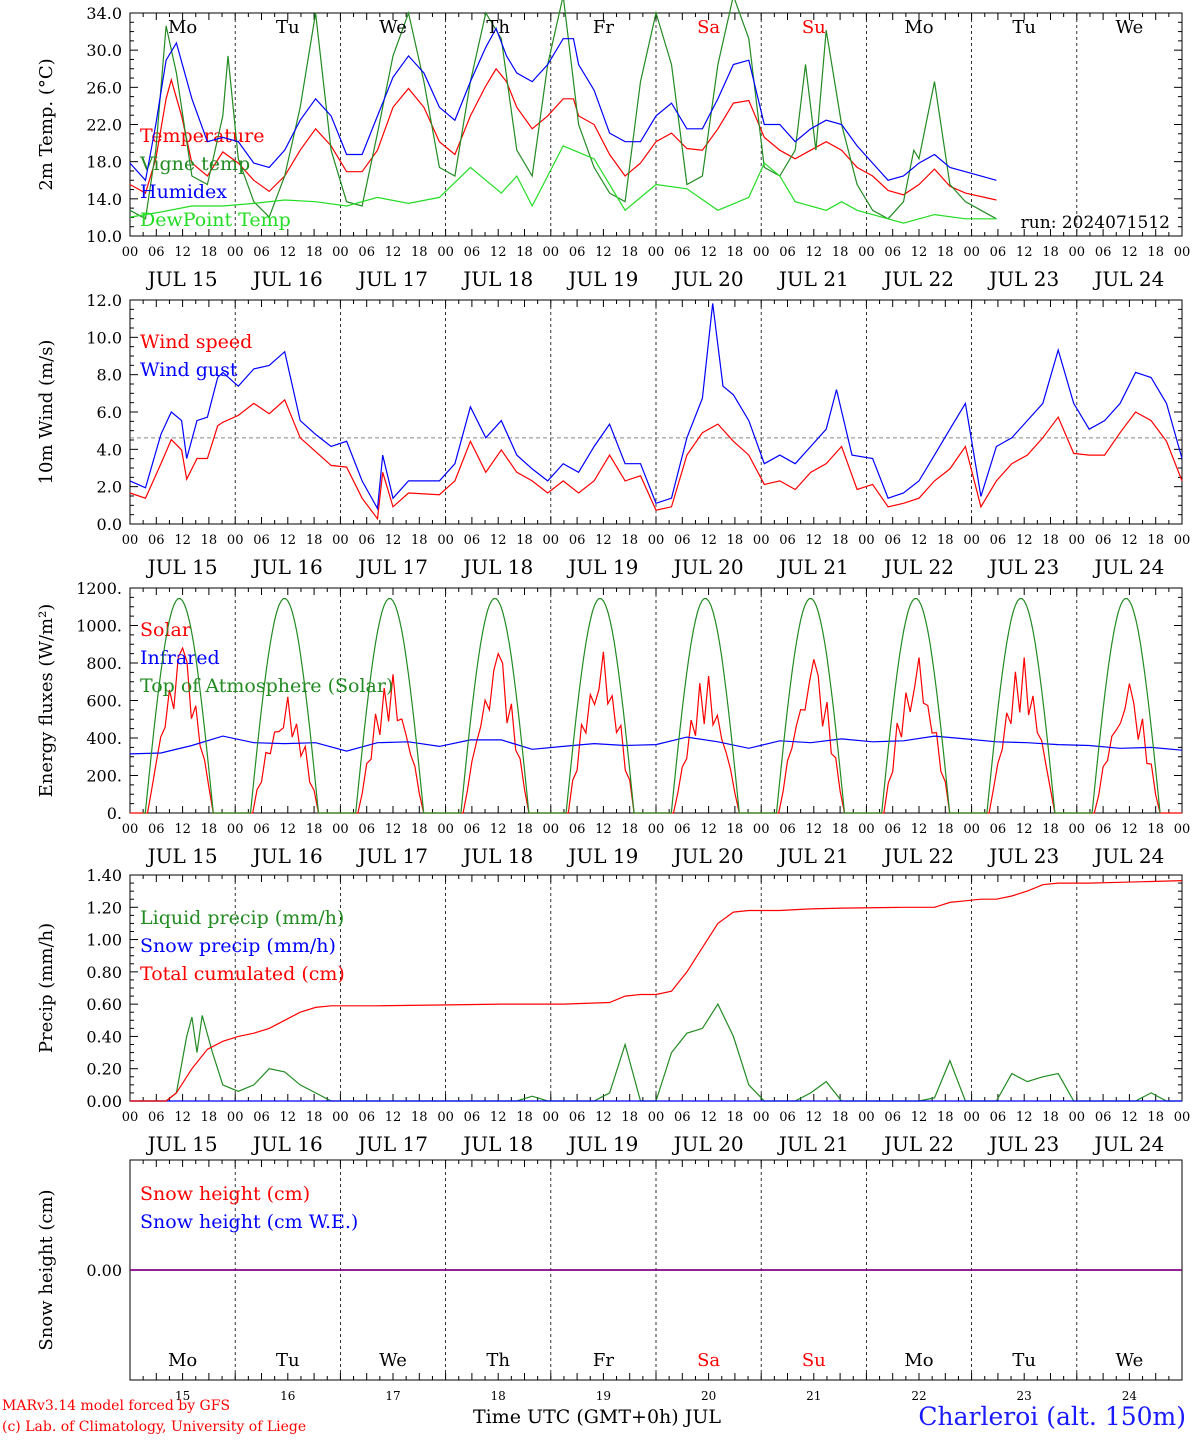 This screenshot has height=1440, width=1194. Describe the element at coordinates (813, 1144) in the screenshot. I see `date-label: JUL 21` at that location.